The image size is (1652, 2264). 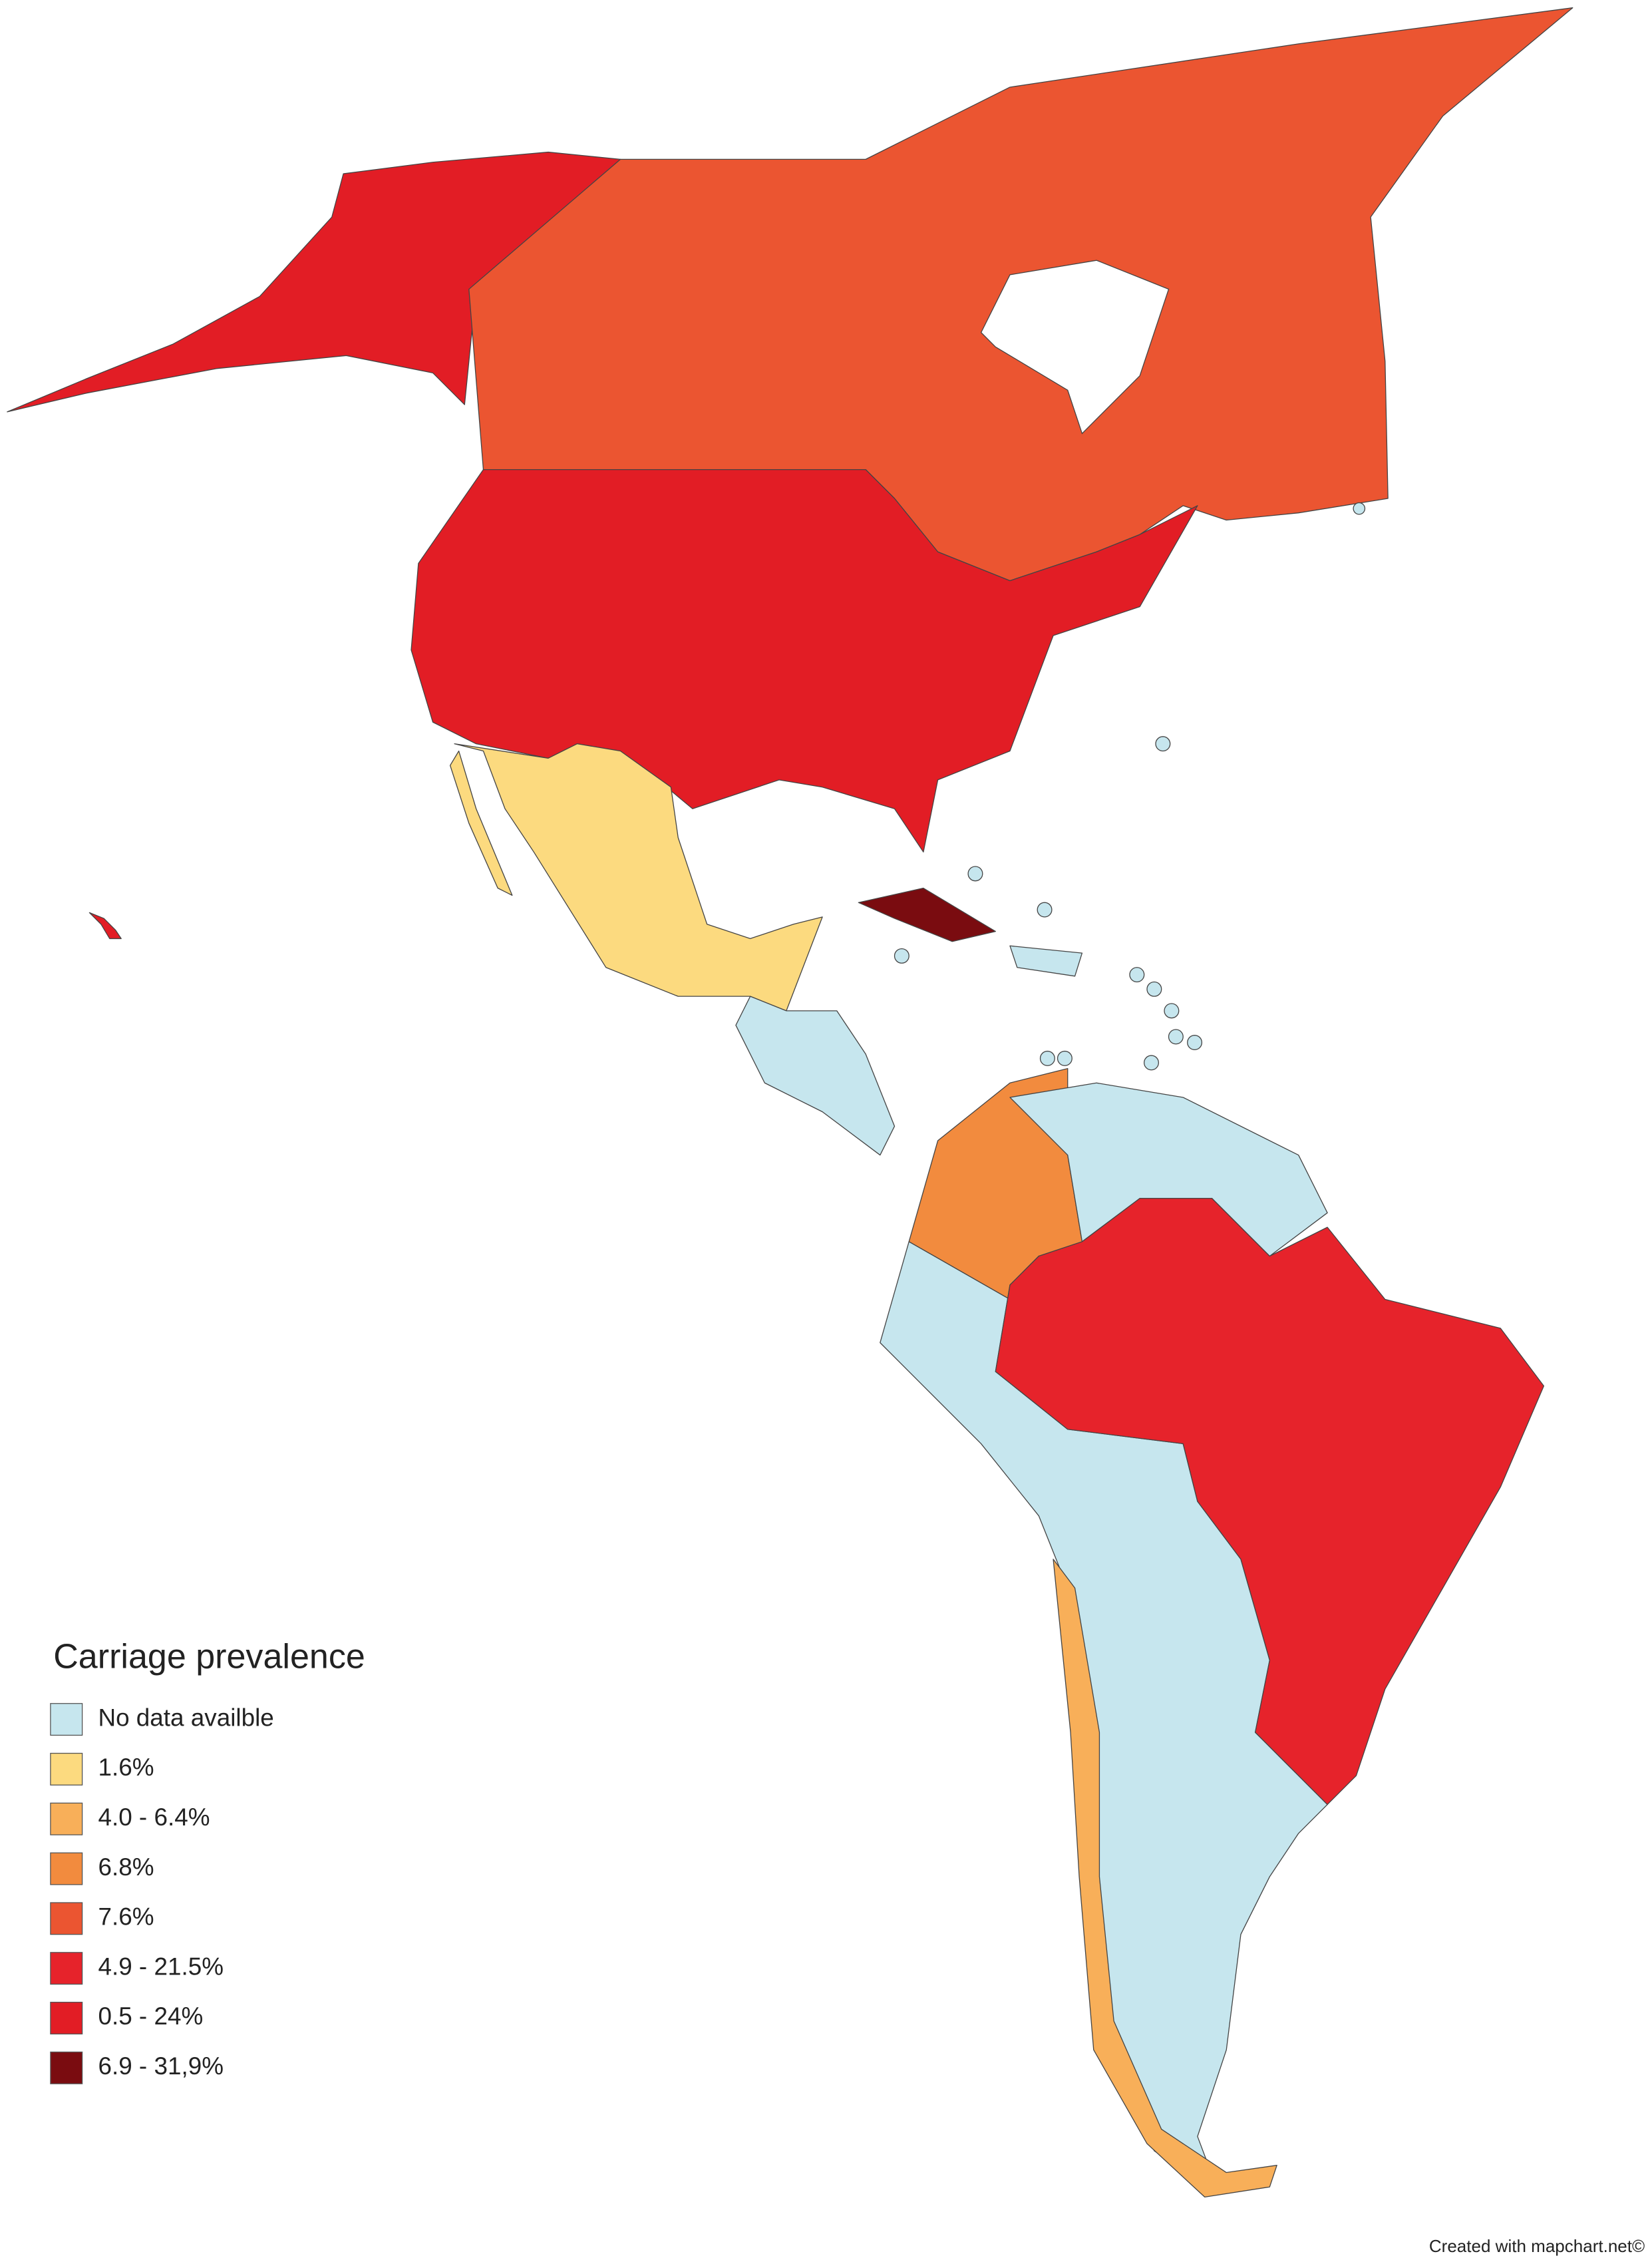 What do you see at coordinates (154, 1817) in the screenshot?
I see `legend-label: 4.0 - 6.4%` at bounding box center [154, 1817].